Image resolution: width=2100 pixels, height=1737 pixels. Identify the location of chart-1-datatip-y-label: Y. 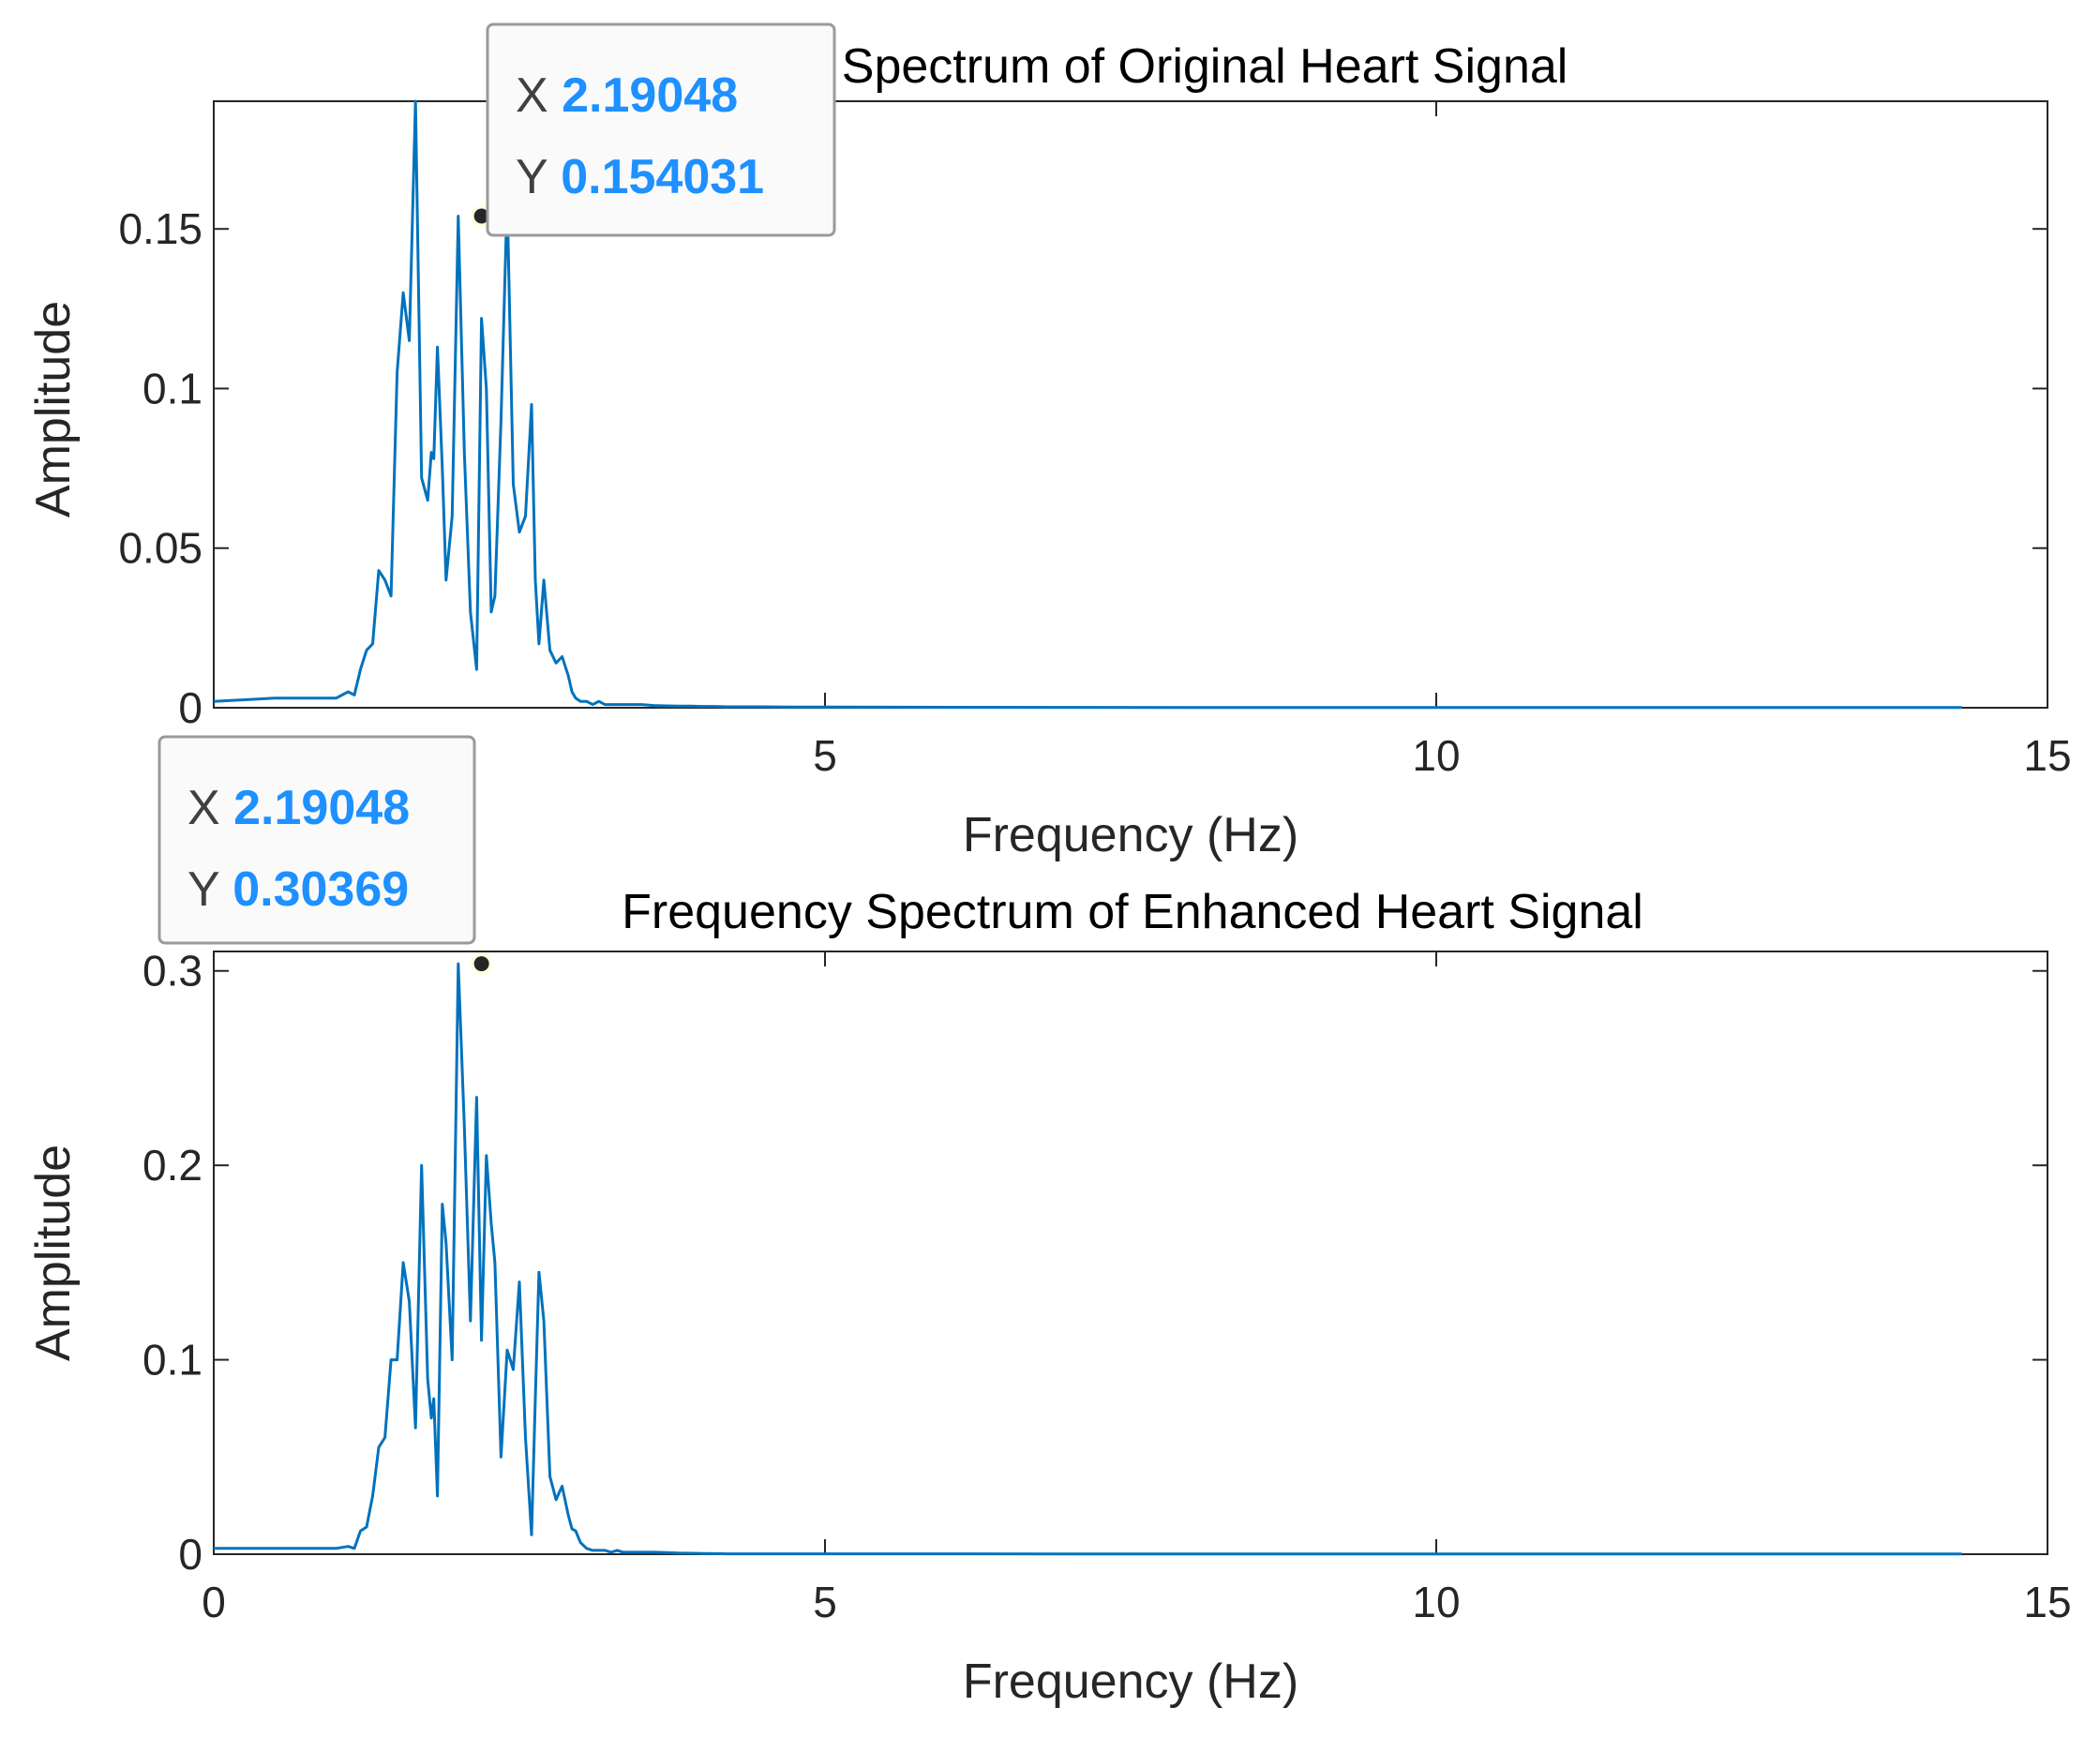
(538, 177).